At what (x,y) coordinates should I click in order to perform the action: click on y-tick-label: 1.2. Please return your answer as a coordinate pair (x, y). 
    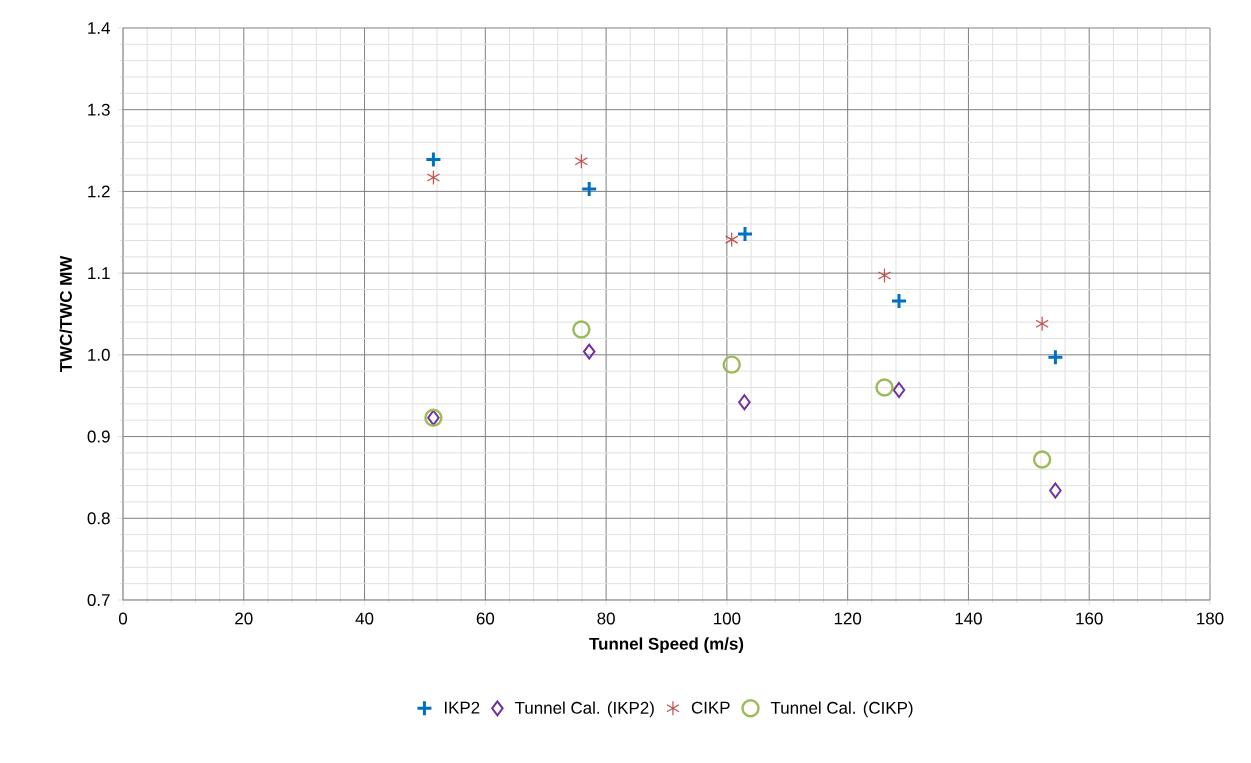
    Looking at the image, I should click on (99, 191).